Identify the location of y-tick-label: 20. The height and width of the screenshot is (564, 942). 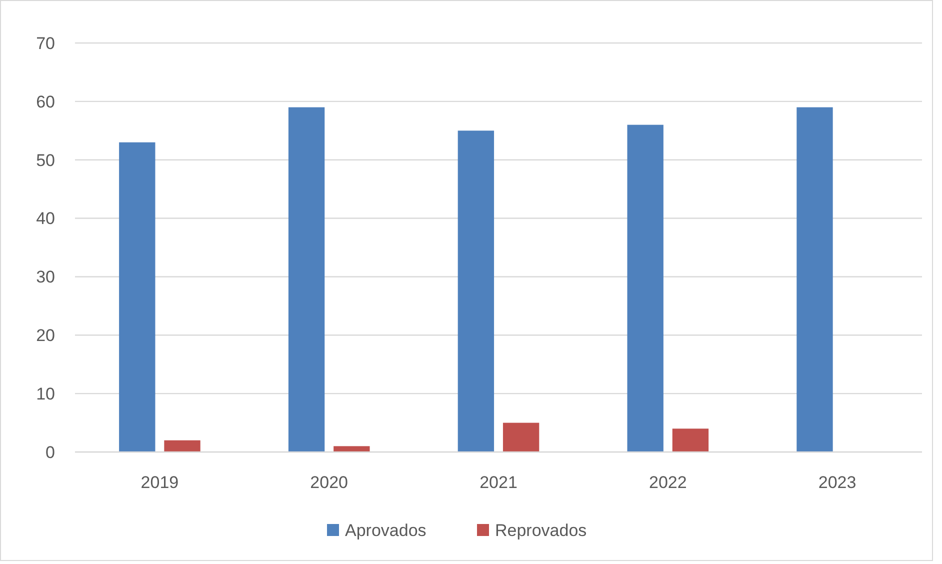
(45, 336).